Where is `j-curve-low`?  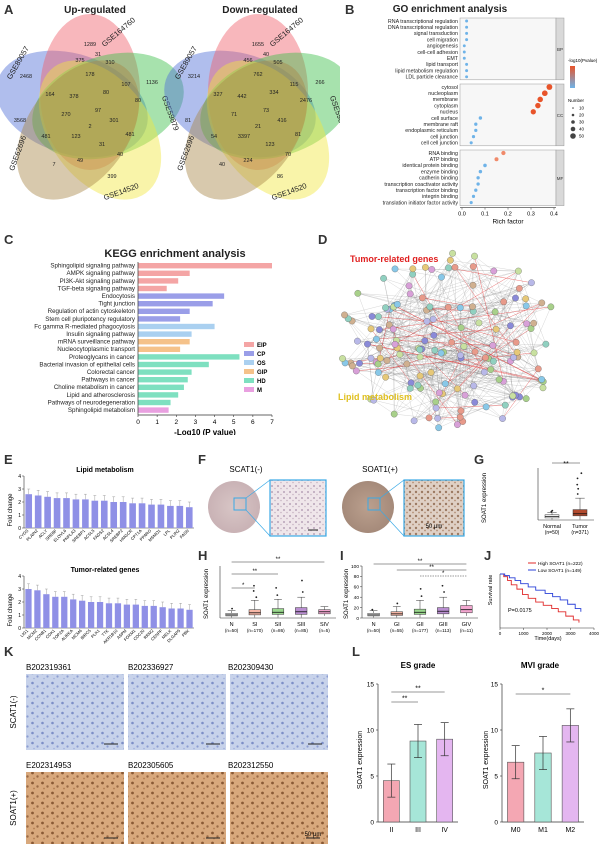 j-curve-low is located at coordinates (540, 593).